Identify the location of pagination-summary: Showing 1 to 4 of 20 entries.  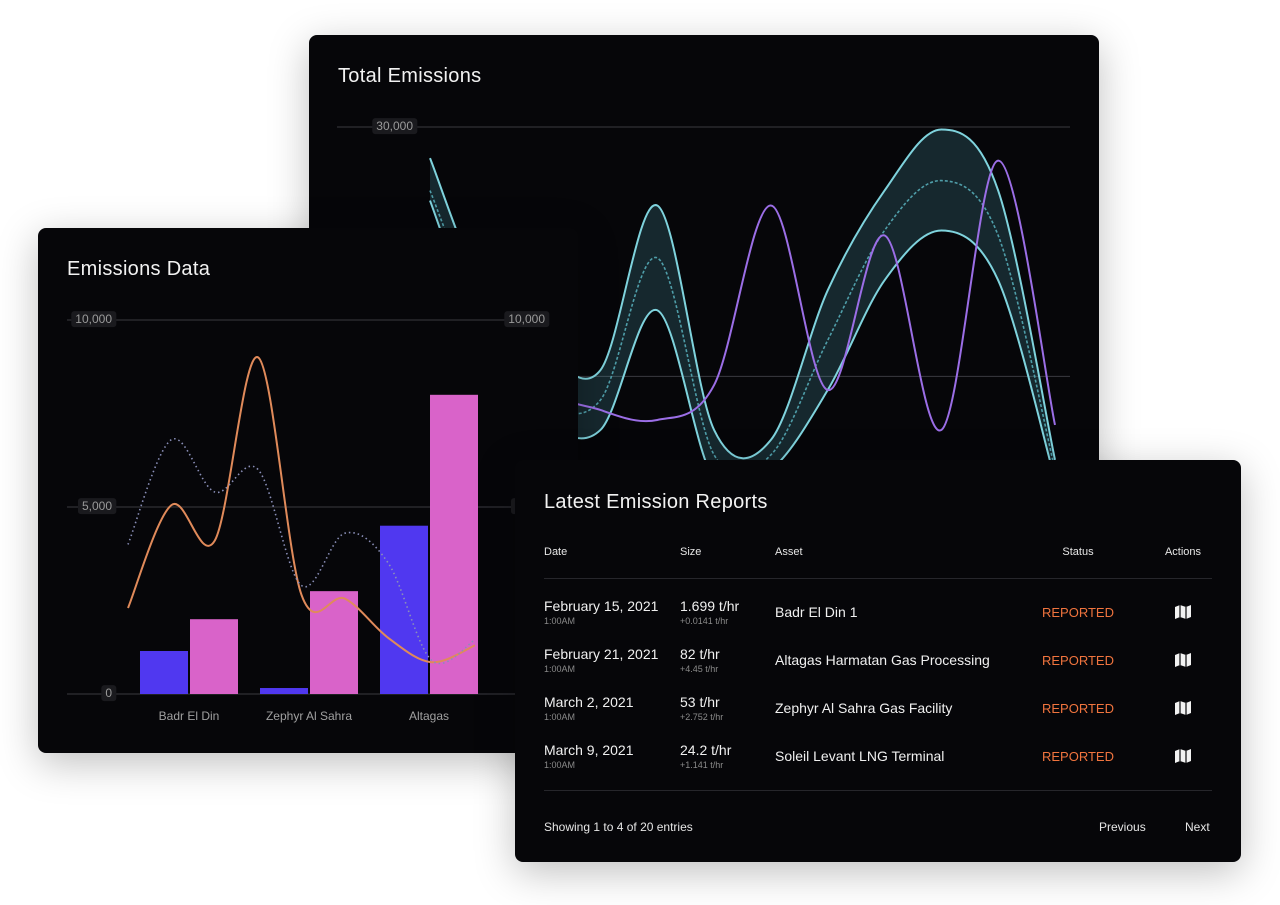
(618, 827).